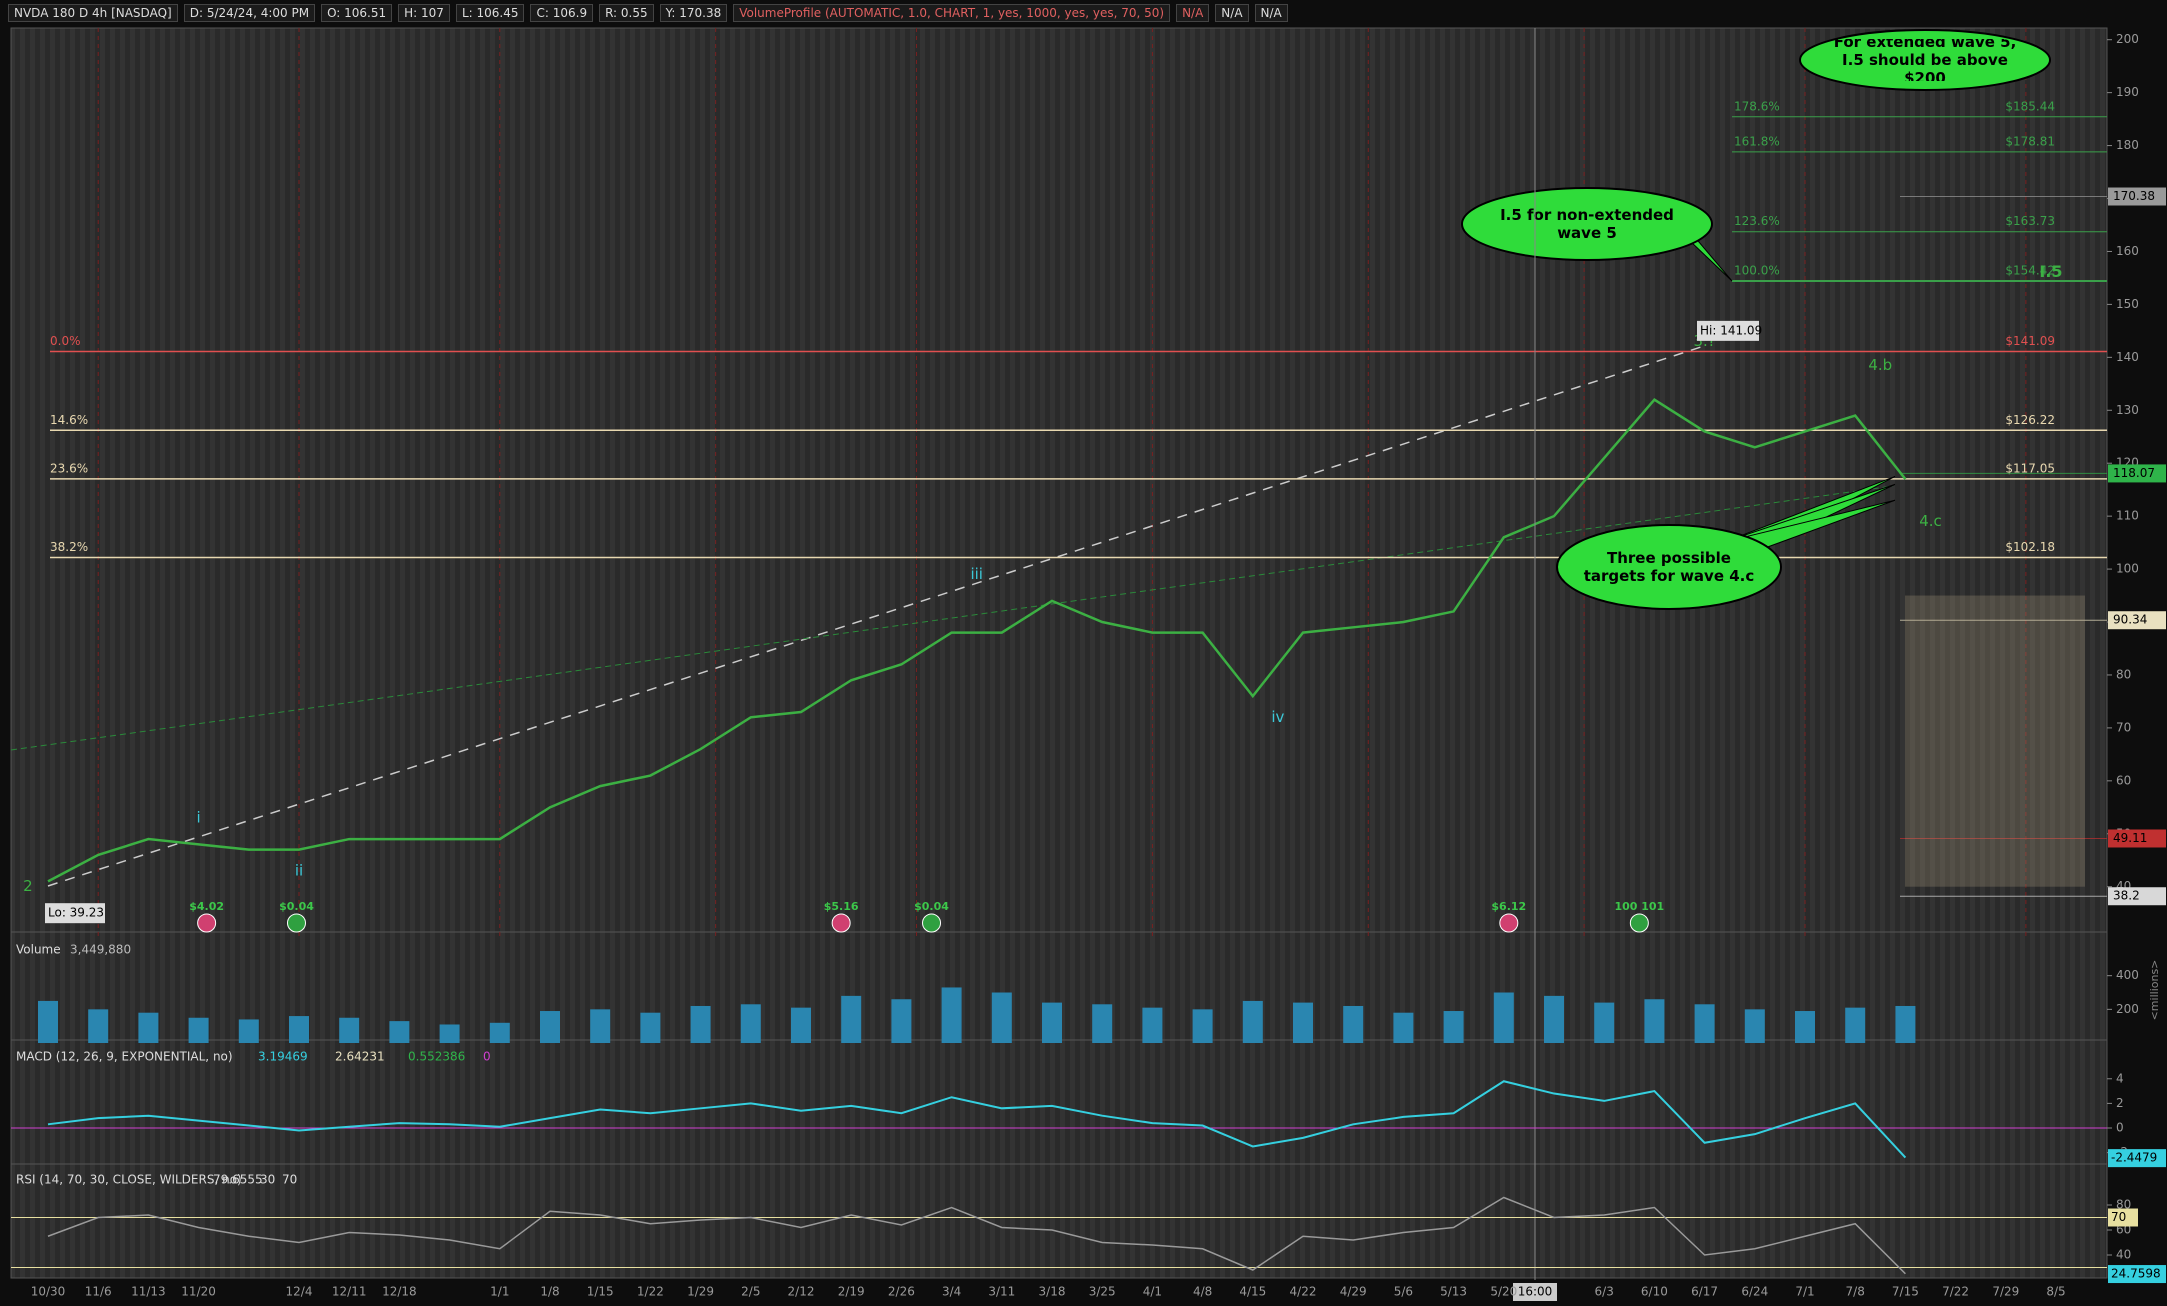 The width and height of the screenshot is (2167, 1306). I want to click on x-tick-label: 7/8, so click(1855, 1292).